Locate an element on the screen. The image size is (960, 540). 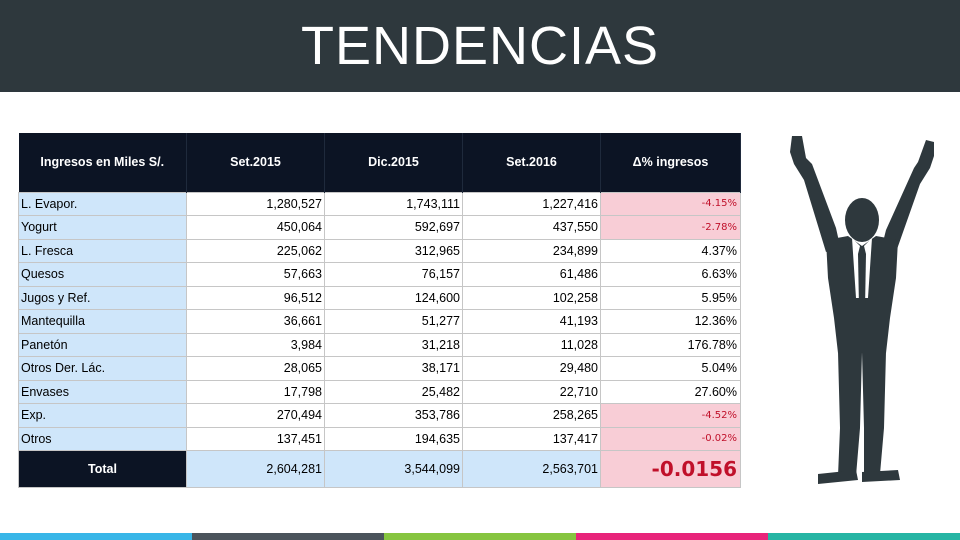
delta-cell: 5.04% is located at coordinates (670, 368).